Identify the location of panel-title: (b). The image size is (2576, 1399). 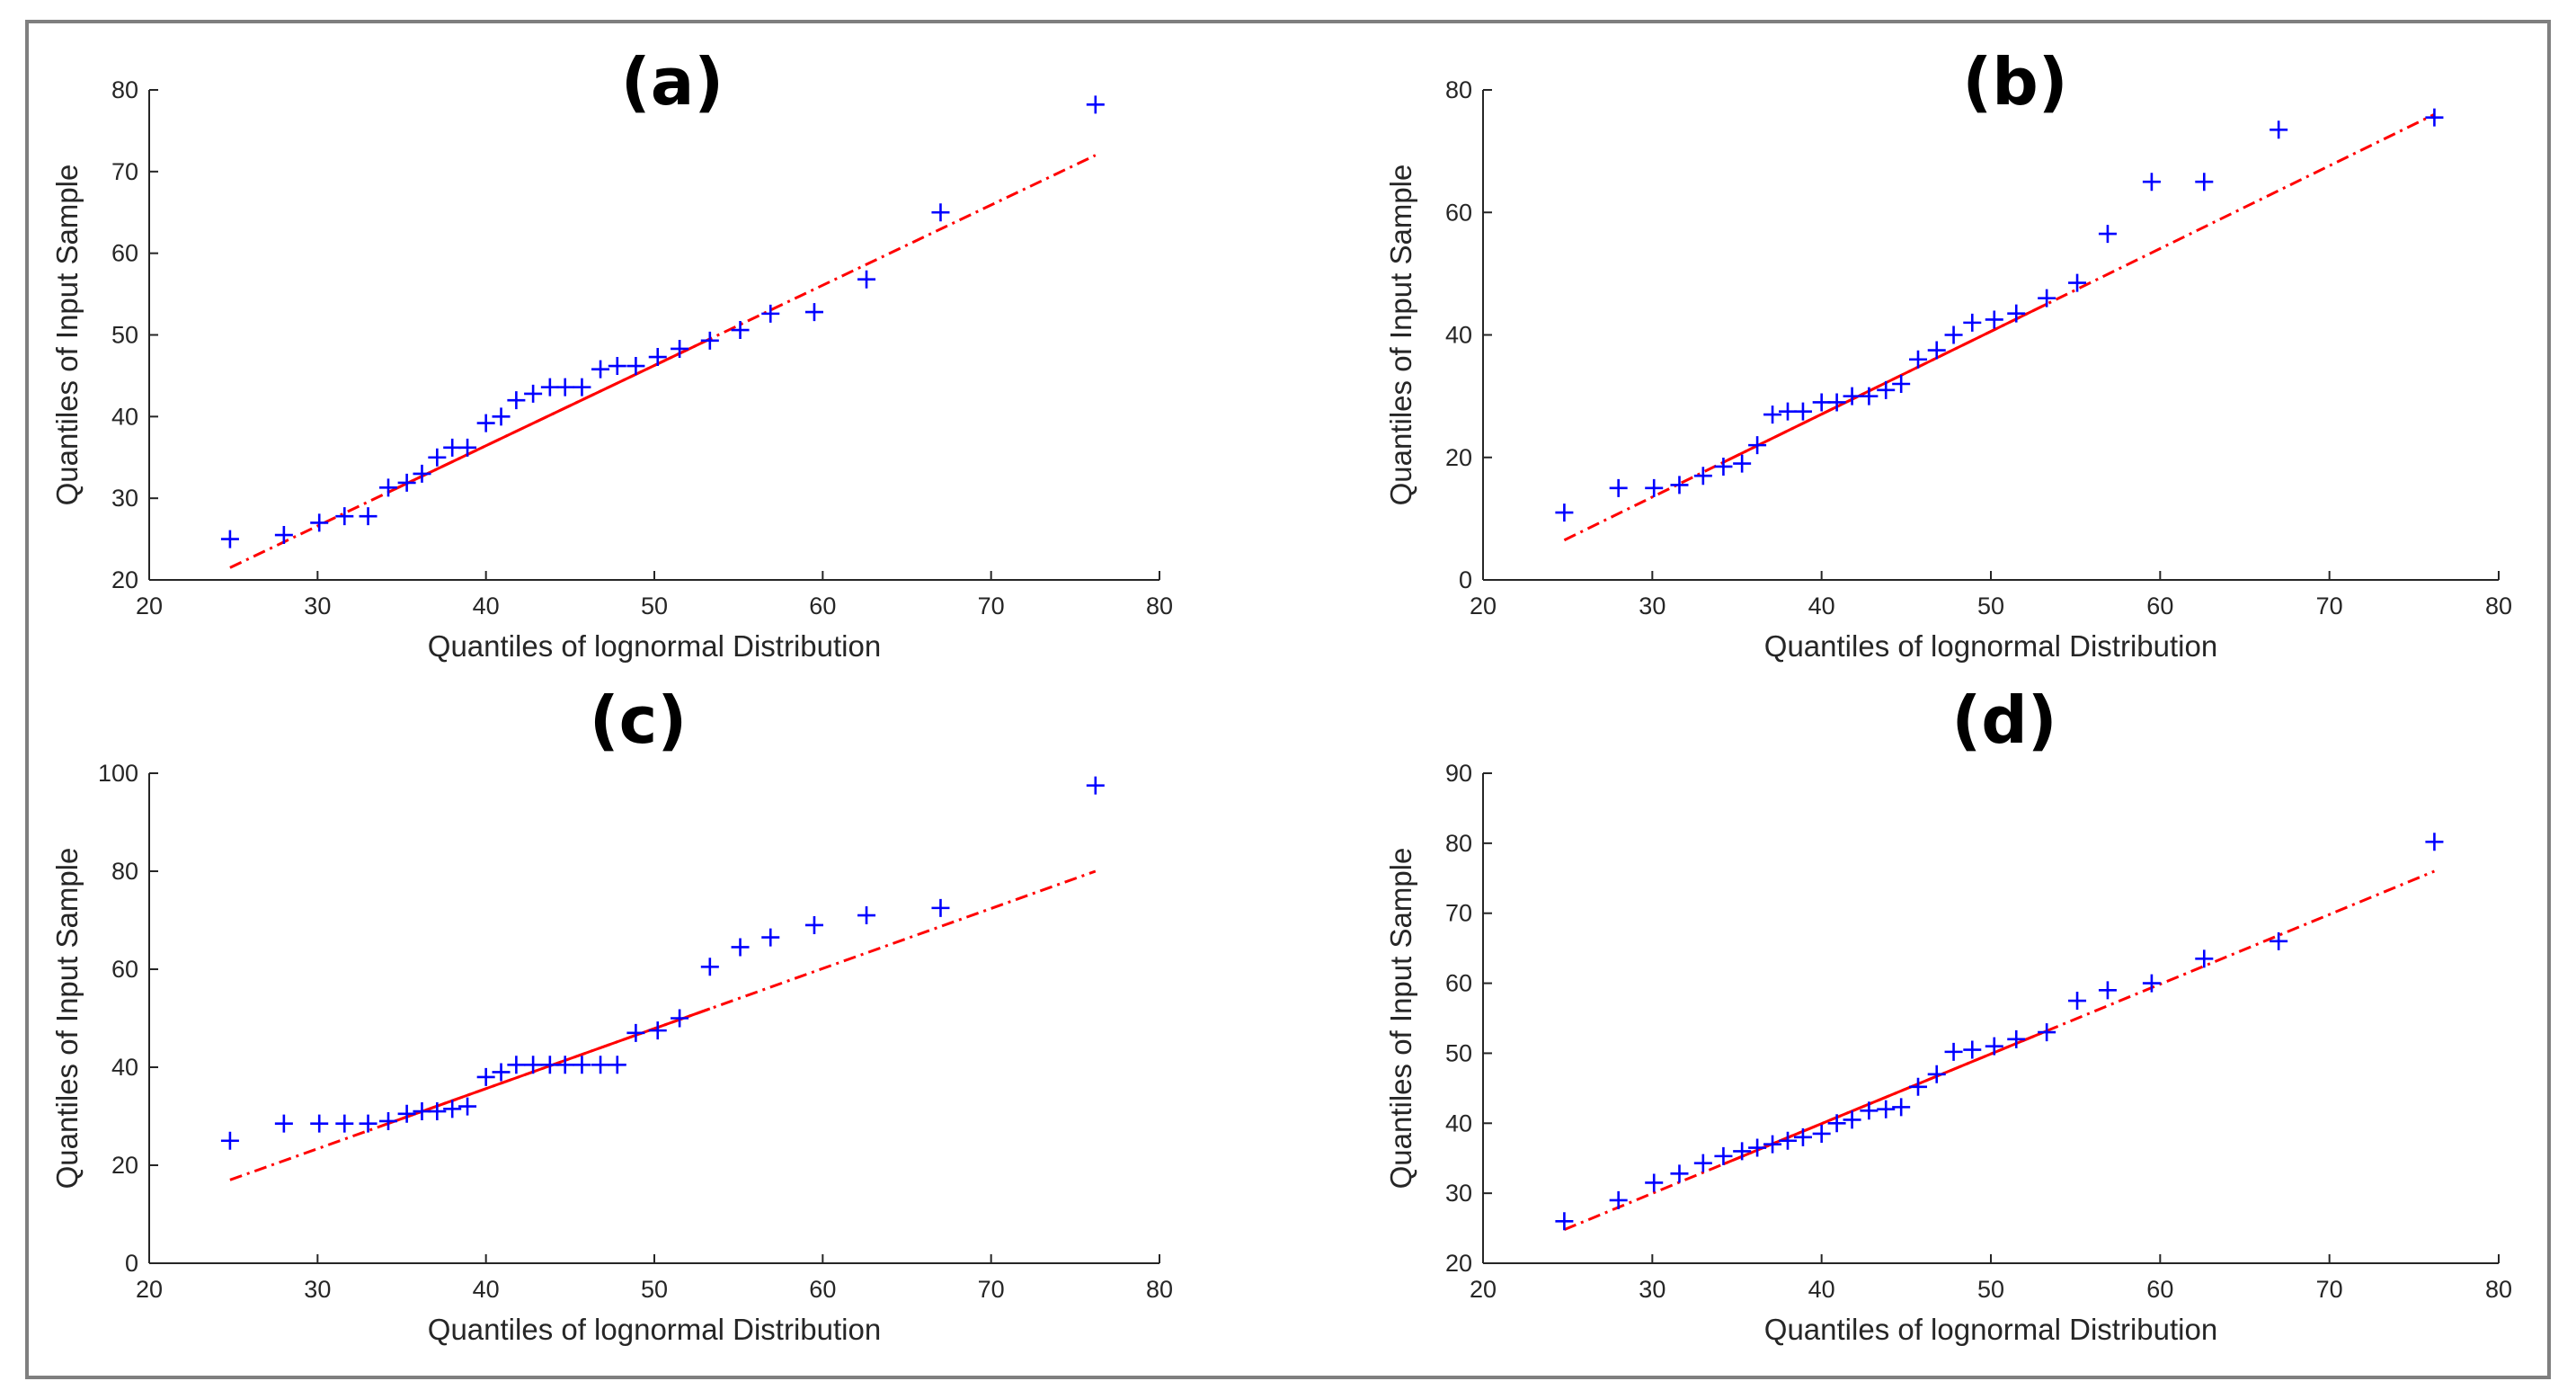
(2015, 82).